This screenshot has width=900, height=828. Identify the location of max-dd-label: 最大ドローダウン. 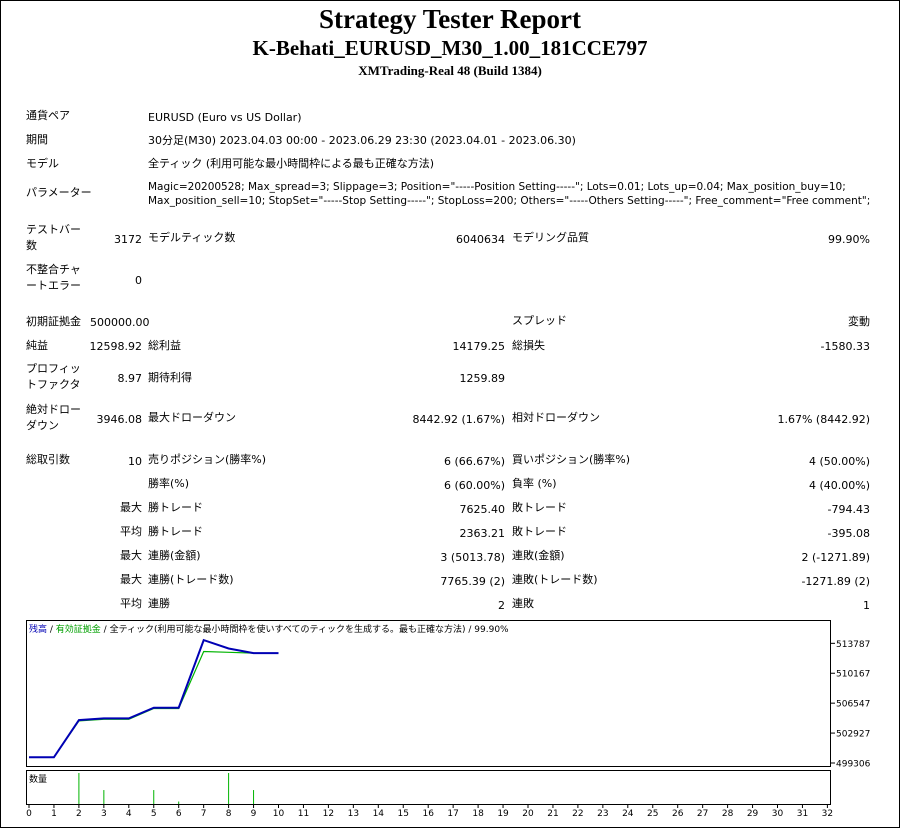
(192, 417).